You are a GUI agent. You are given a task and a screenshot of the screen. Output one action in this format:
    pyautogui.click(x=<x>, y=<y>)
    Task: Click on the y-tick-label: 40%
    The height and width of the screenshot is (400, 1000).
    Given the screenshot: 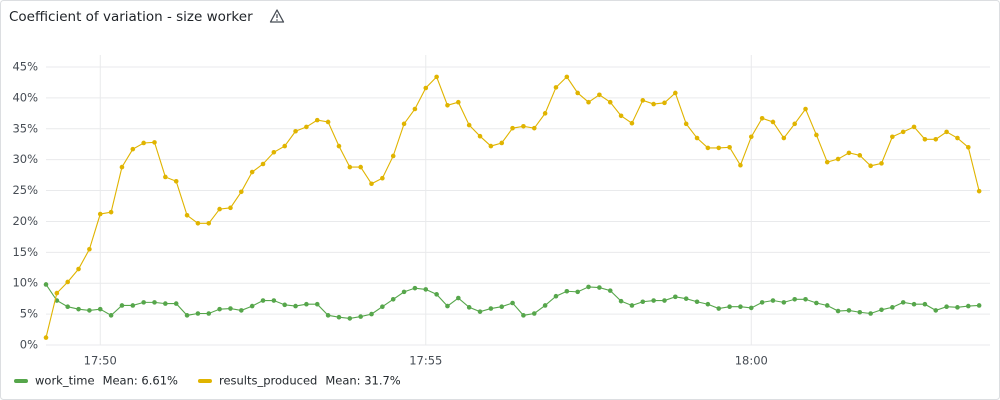 What is the action you would take?
    pyautogui.click(x=25, y=97)
    